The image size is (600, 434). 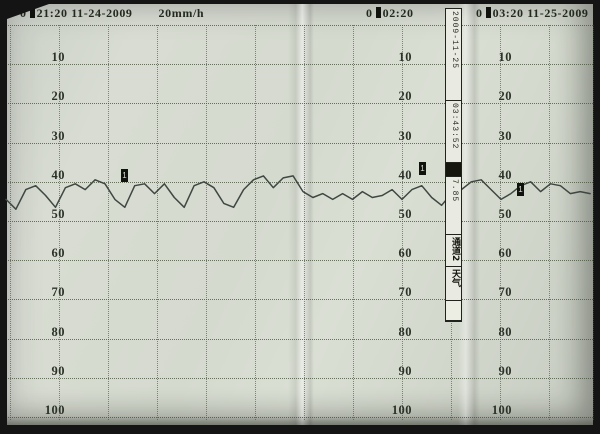 I want to click on annotation-strip: 2009-11-25 03:43:52 7.85 通道2 天气, so click(x=453, y=165).